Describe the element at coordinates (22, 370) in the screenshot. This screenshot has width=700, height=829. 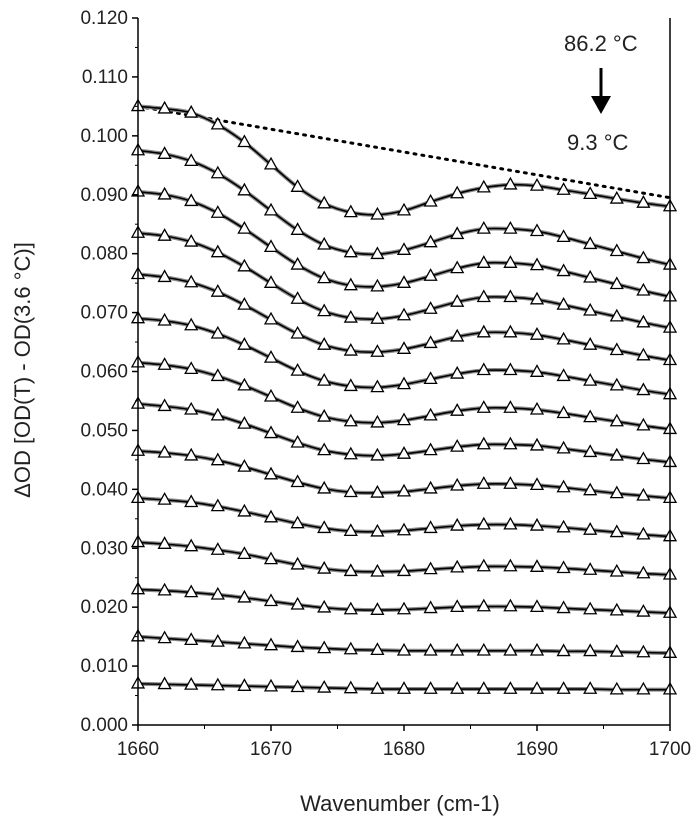
I see `y-axis-title: ΔOD [OD(T) - OD(3.6 °C)]` at that location.